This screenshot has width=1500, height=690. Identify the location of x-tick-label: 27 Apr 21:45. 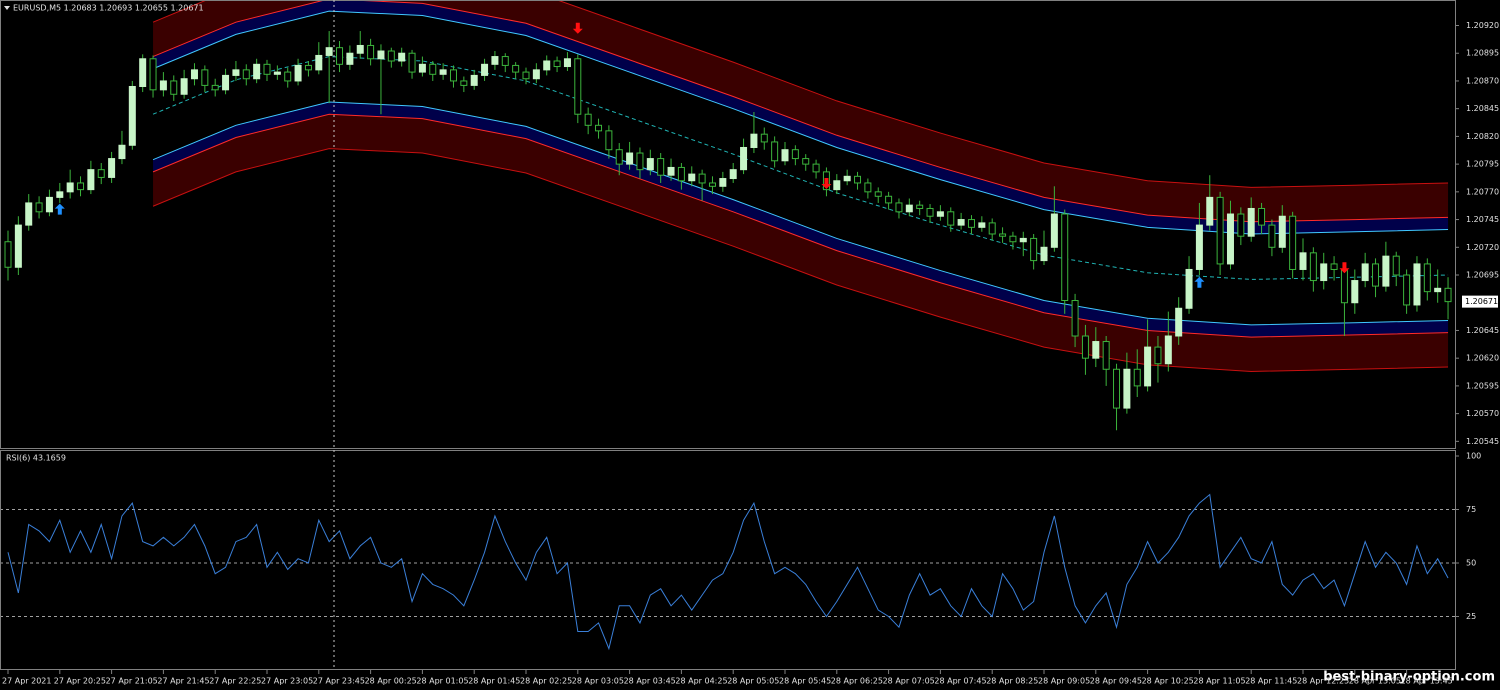
(183, 681).